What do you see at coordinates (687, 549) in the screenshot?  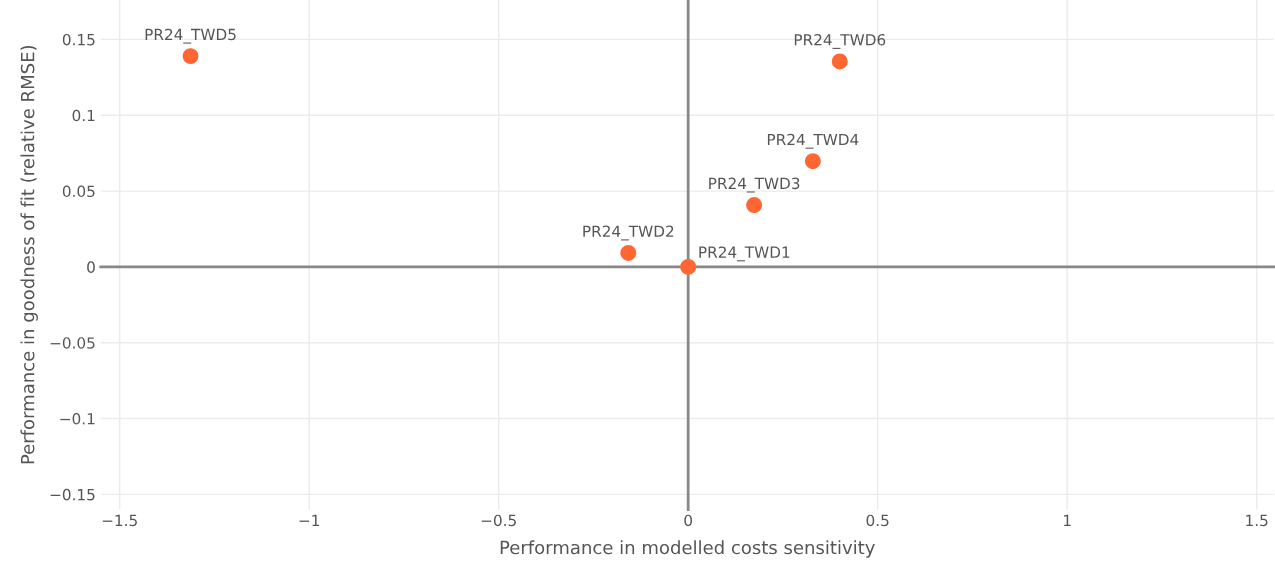 I see `x-axis-title: Performance in modelled costs sensitivity` at bounding box center [687, 549].